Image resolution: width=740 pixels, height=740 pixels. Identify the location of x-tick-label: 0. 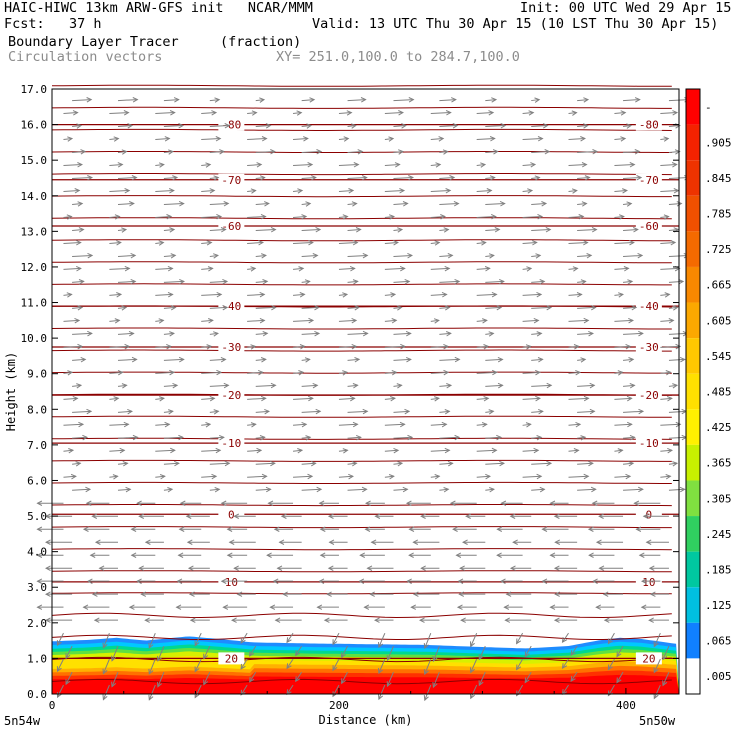
(52, 705).